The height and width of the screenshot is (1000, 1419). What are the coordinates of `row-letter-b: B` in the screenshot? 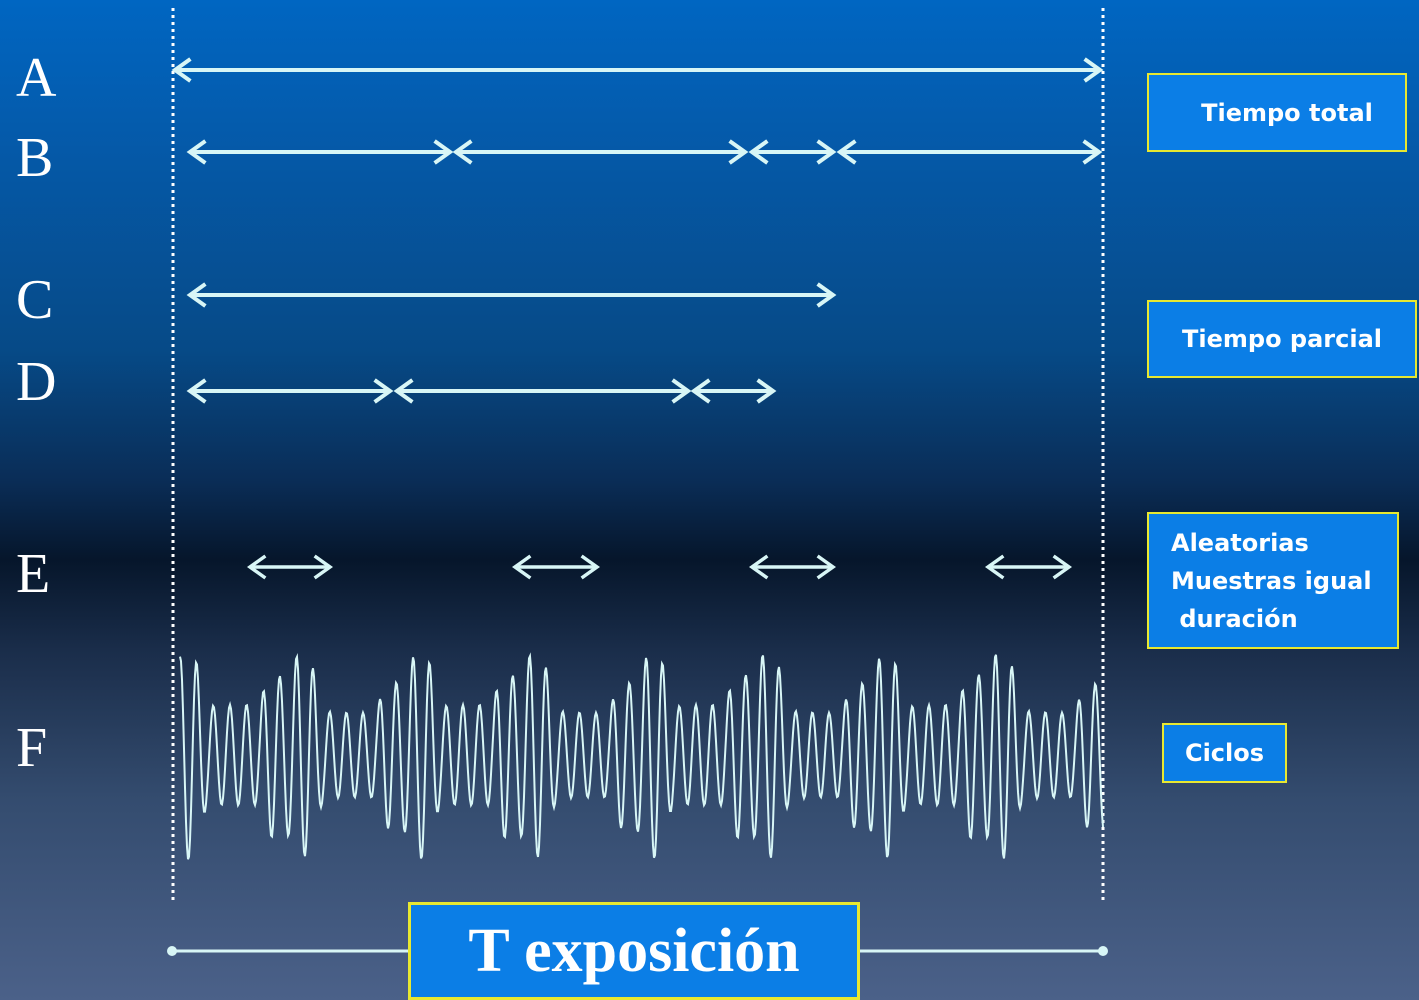 It's located at (35, 158).